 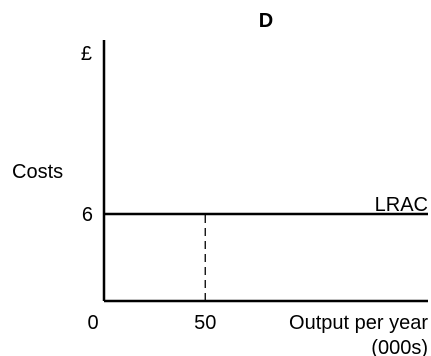 What do you see at coordinates (86, 54) in the screenshot?
I see `y-axis-unit-label: £` at bounding box center [86, 54].